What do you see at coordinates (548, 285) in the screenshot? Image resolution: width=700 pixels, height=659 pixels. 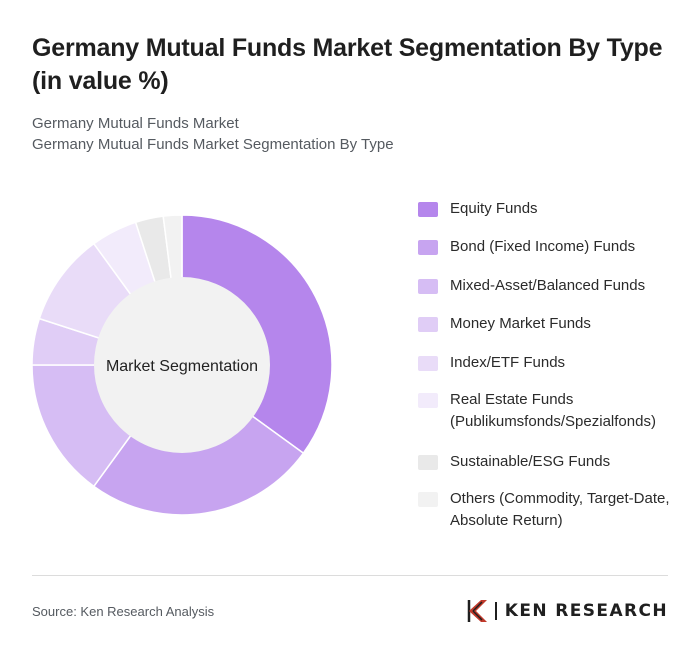 I see `legend-label: Mixed-Asset/Balanced Funds` at bounding box center [548, 285].